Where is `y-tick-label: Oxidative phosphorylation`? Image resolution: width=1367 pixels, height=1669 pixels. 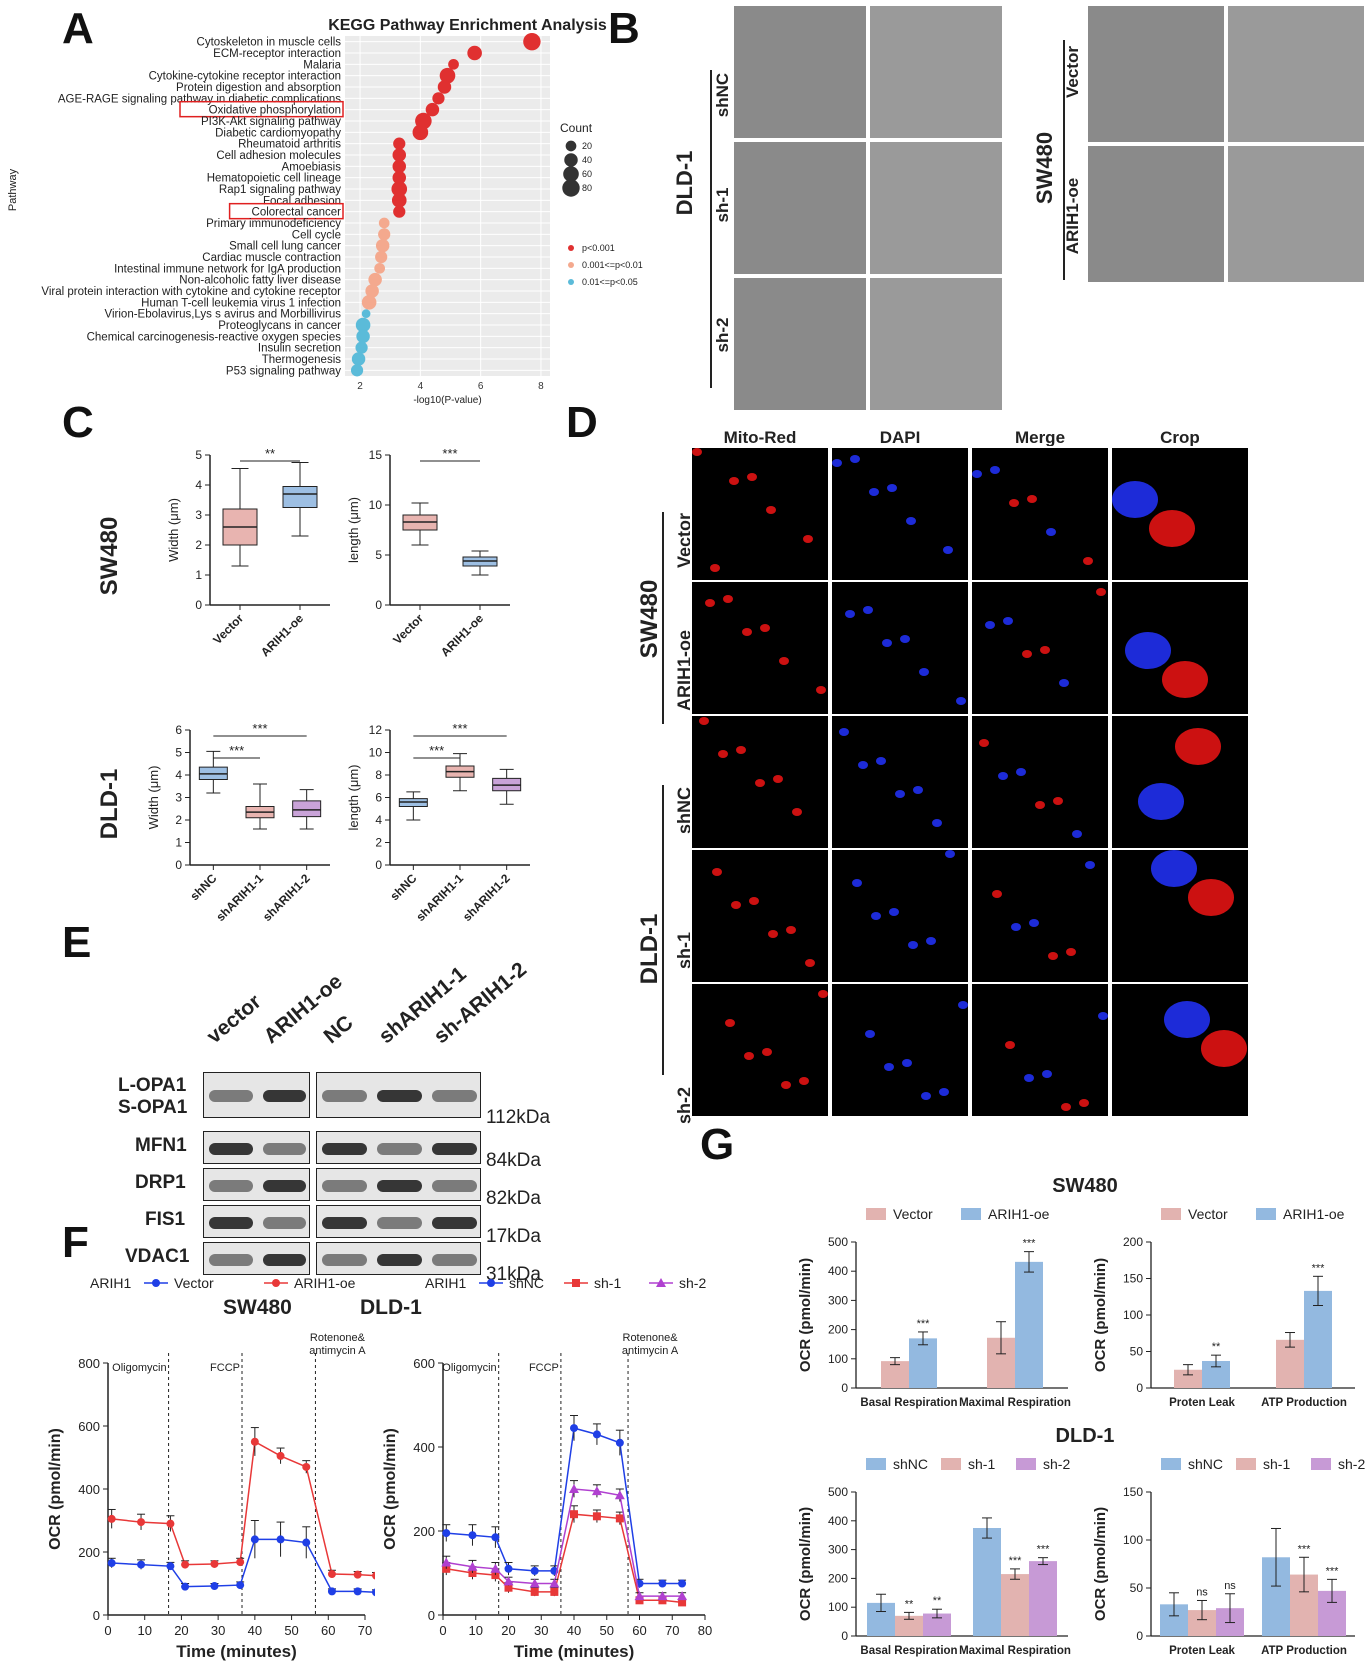 y-tick-label: Oxidative phosphorylation is located at coordinates (275, 111).